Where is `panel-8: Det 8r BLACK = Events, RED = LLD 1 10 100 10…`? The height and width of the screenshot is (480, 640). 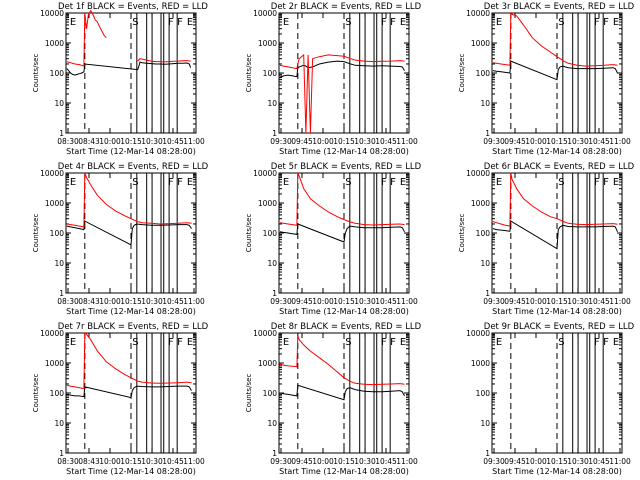 panel-8: Det 8r BLACK = Events, RED = LLD 1 10 100 10… is located at coordinates (333, 399).